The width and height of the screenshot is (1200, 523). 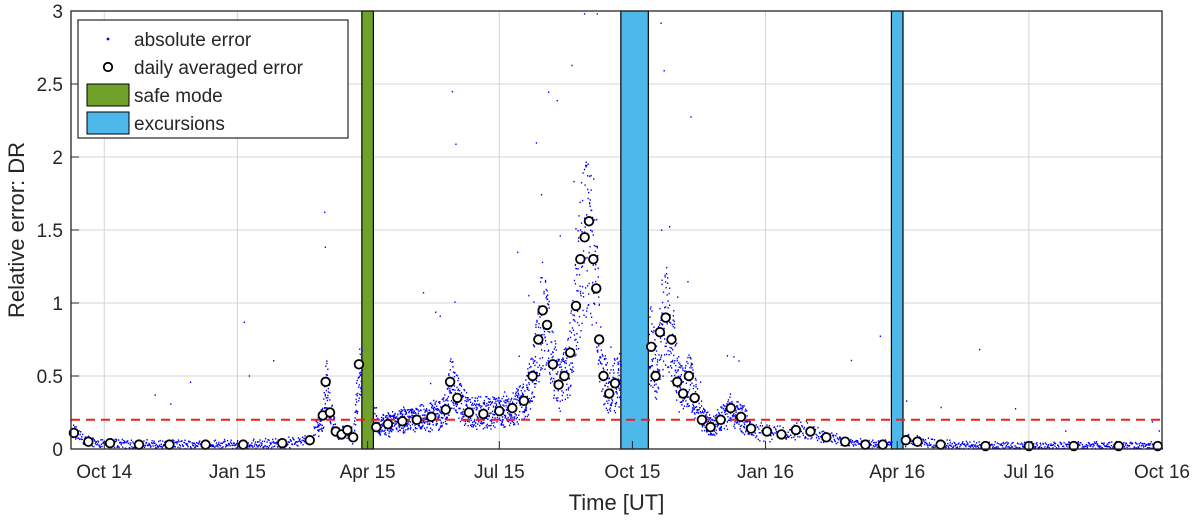 I want to click on legend-entry-excursions: excursions, so click(x=155, y=123).